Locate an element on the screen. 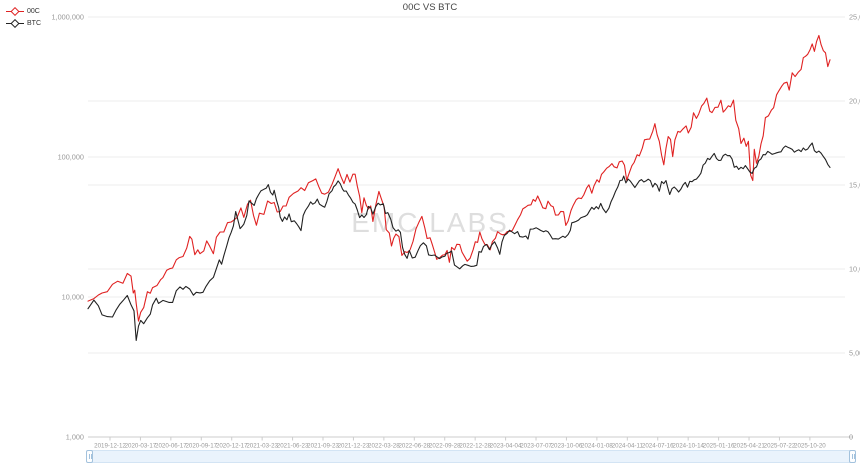 Image resolution: width=860 pixels, height=467 pixels. x-tick-label: 2021-06-23 is located at coordinates (293, 446).